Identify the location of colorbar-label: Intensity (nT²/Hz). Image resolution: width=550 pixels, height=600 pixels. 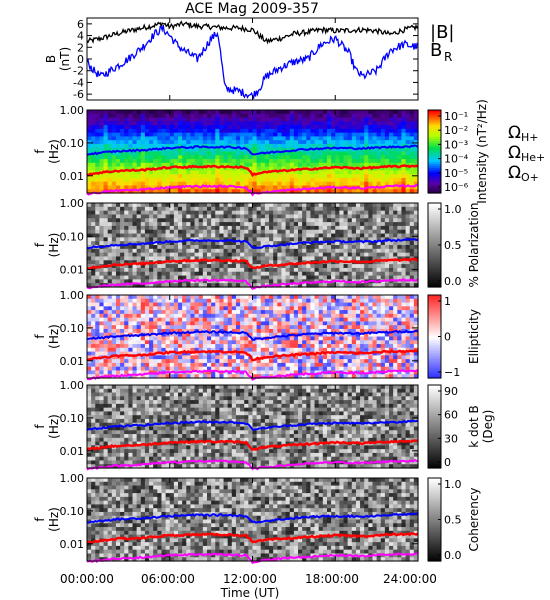
(482, 151).